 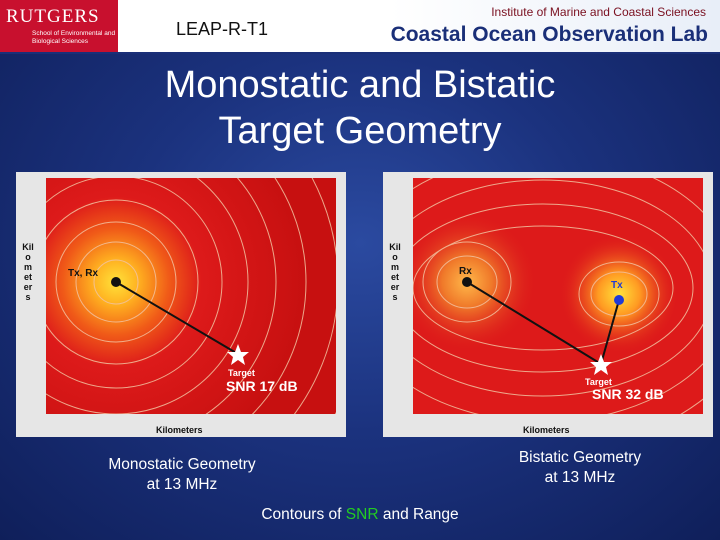 What do you see at coordinates (395, 272) in the screenshot?
I see `bi-y-axis-label: Kilometers` at bounding box center [395, 272].